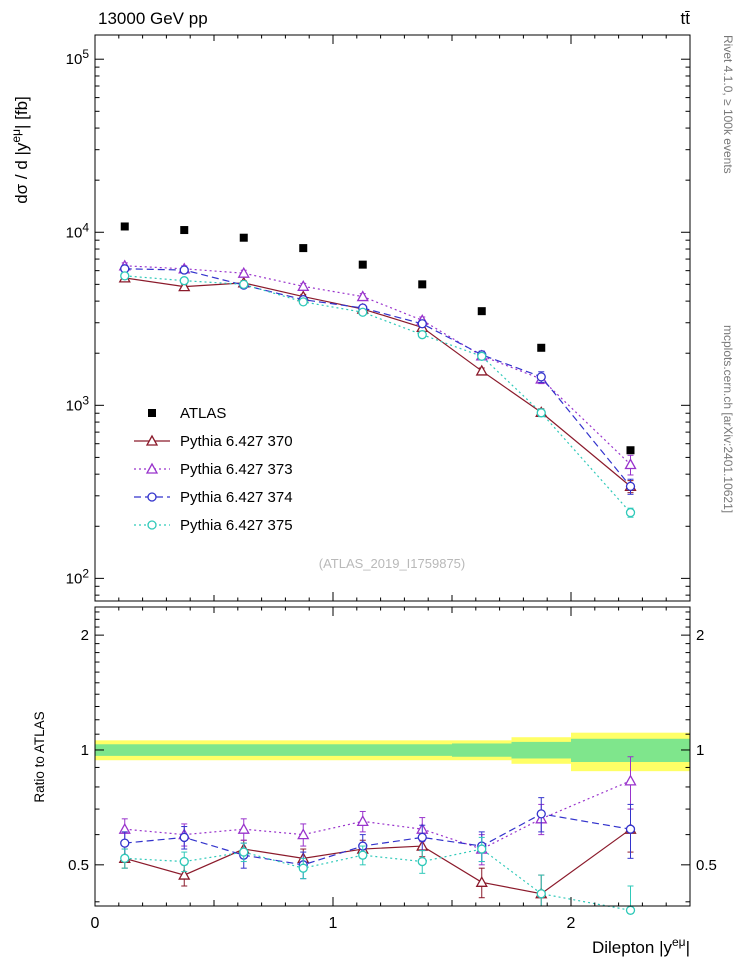  What do you see at coordinates (632, 947) in the screenshot?
I see `xlabel-main: Dilepton |y` at bounding box center [632, 947].